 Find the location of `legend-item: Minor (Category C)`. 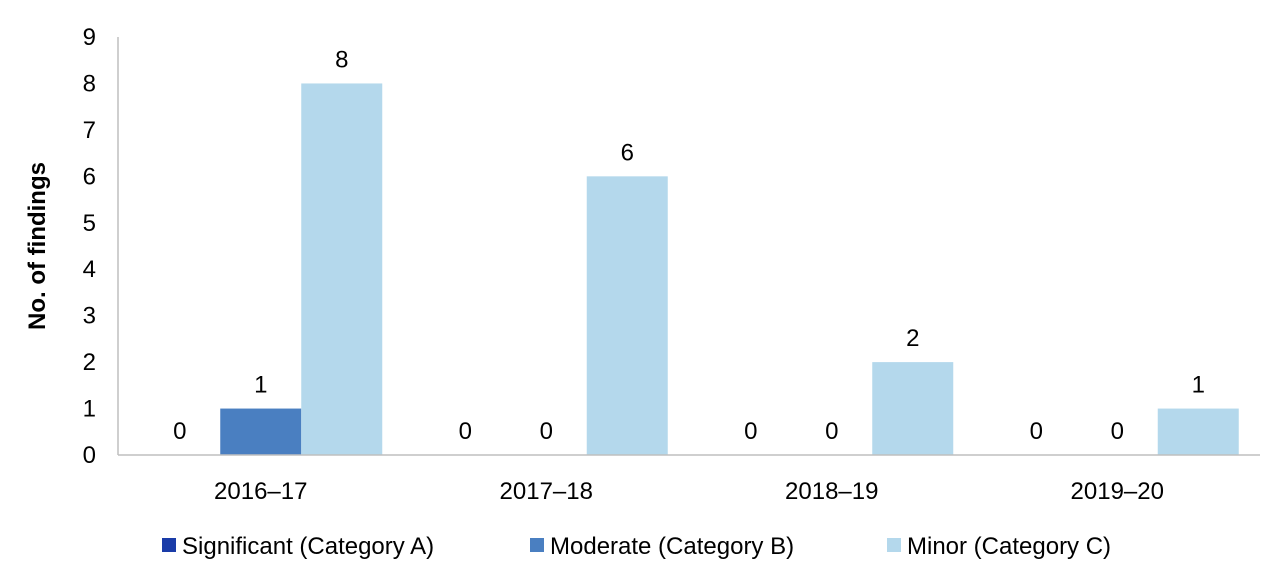

legend-item: Minor (Category C) is located at coordinates (999, 546).